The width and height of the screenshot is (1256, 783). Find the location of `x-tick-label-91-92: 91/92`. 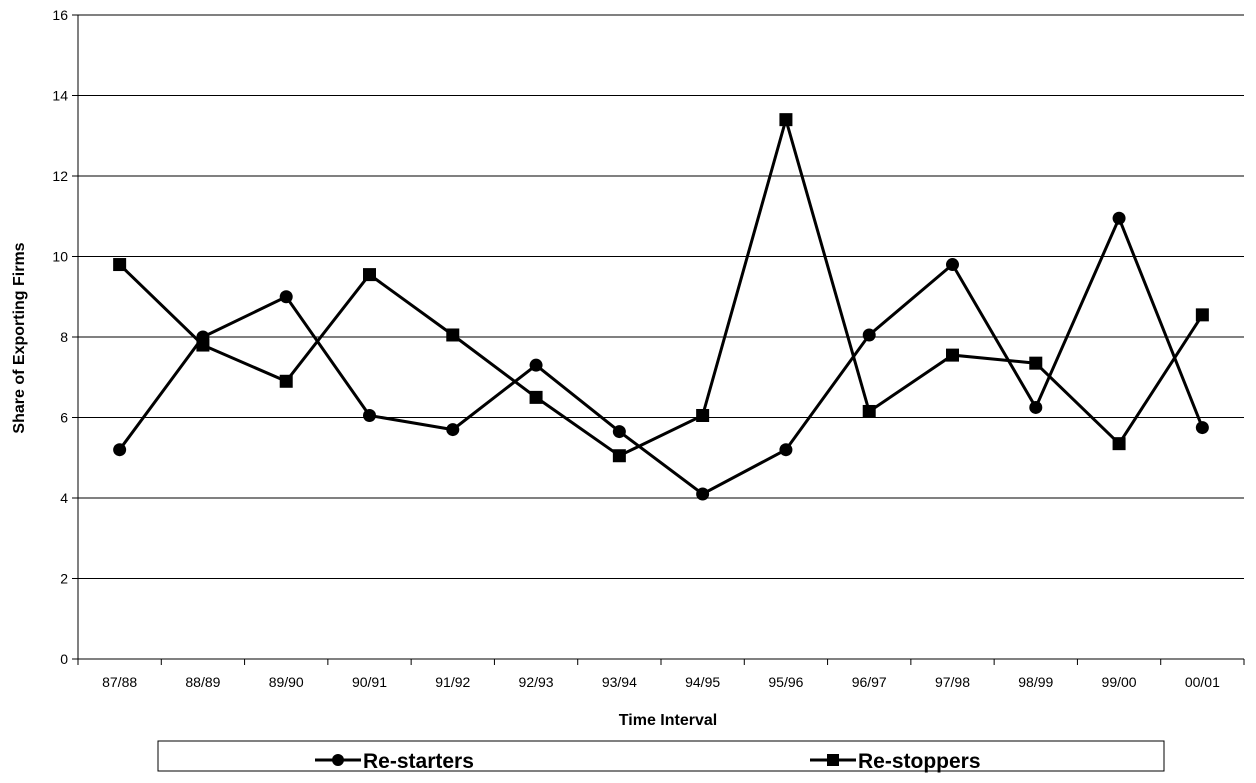

x-tick-label-91-92: 91/92 is located at coordinates (452, 682).